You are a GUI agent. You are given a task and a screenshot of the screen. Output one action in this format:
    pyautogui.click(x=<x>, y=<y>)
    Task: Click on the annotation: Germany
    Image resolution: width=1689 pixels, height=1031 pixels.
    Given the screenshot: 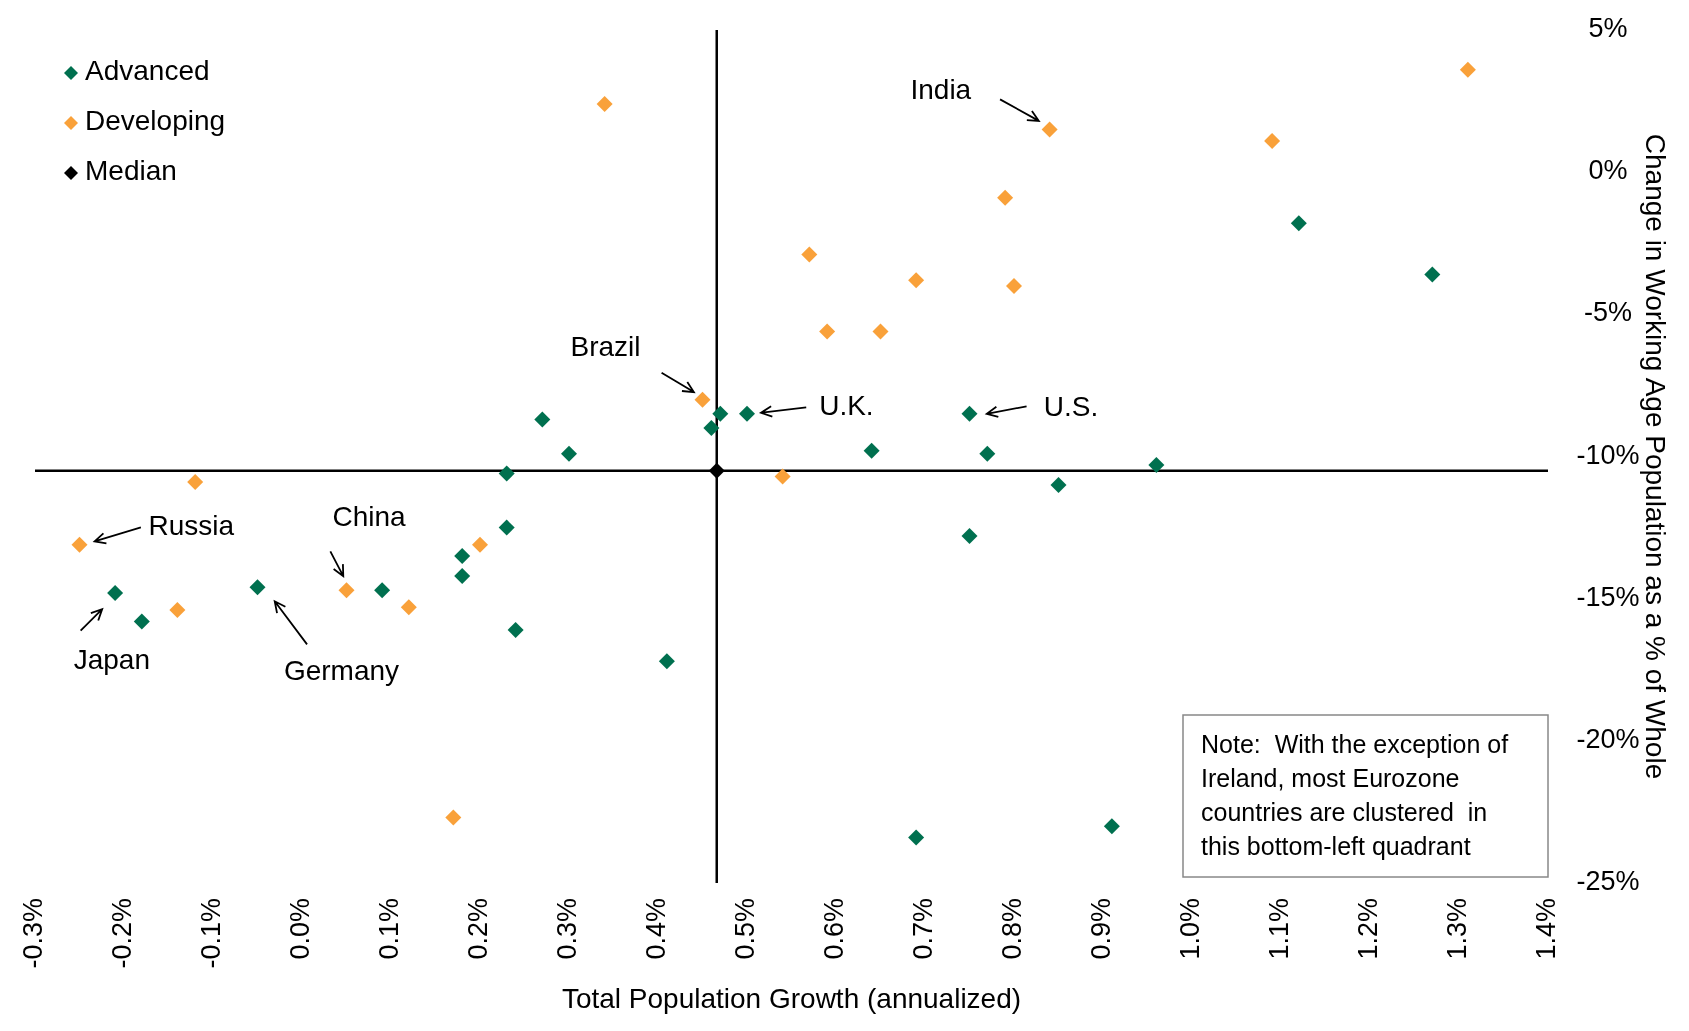 What is the action you would take?
    pyautogui.click(x=341, y=670)
    